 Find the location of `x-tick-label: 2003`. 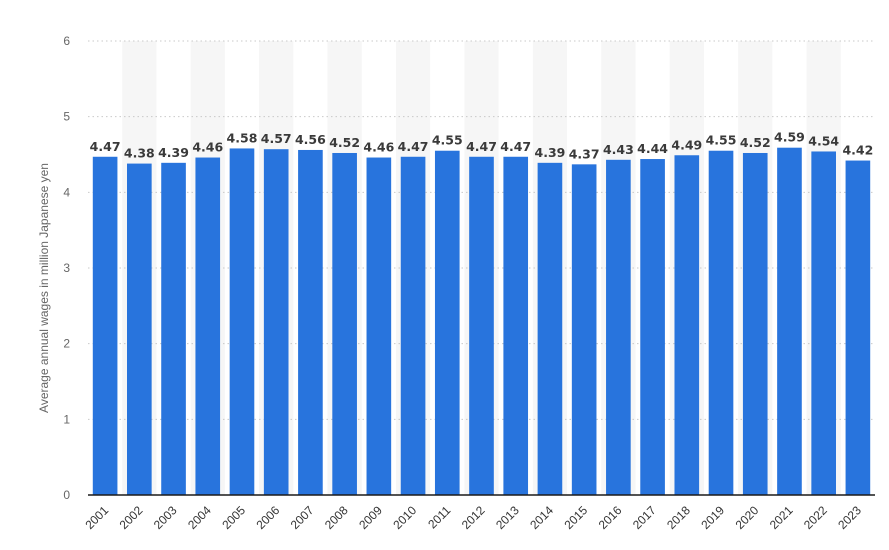

x-tick-label: 2003 is located at coordinates (165, 517).